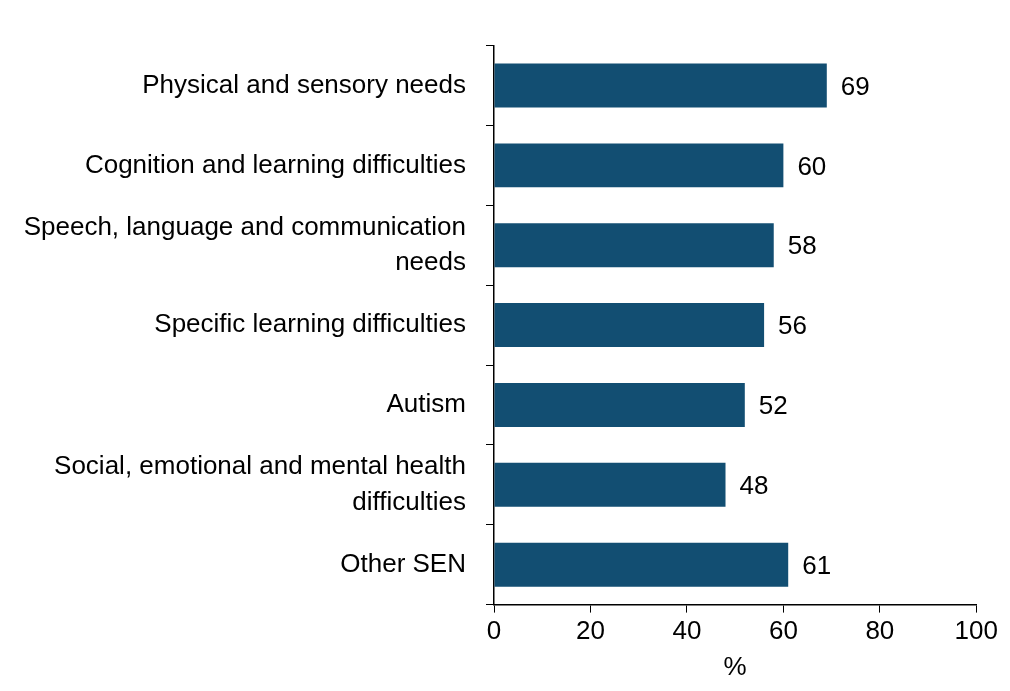 This screenshot has width=1010, height=691. What do you see at coordinates (754, 484) in the screenshot?
I see `data-label: 48` at bounding box center [754, 484].